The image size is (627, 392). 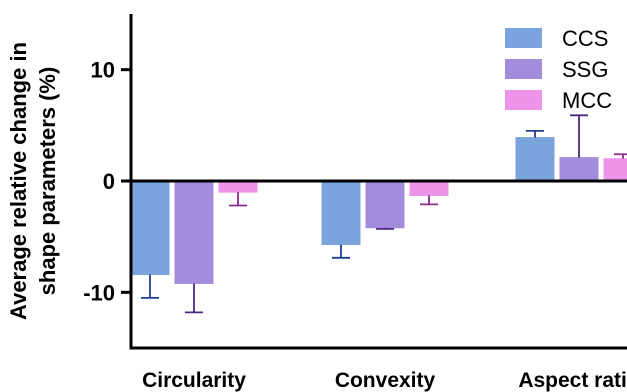 I want to click on bar-ccs-circularity, so click(x=150, y=228).